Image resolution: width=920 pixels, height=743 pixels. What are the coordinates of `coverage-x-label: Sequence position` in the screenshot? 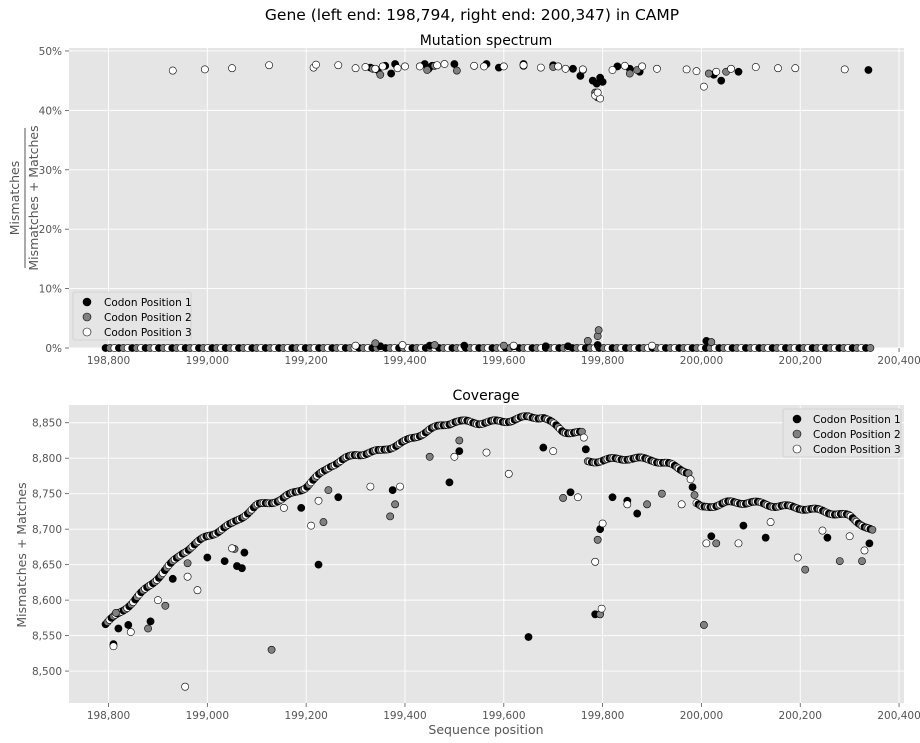 It's located at (485, 729).